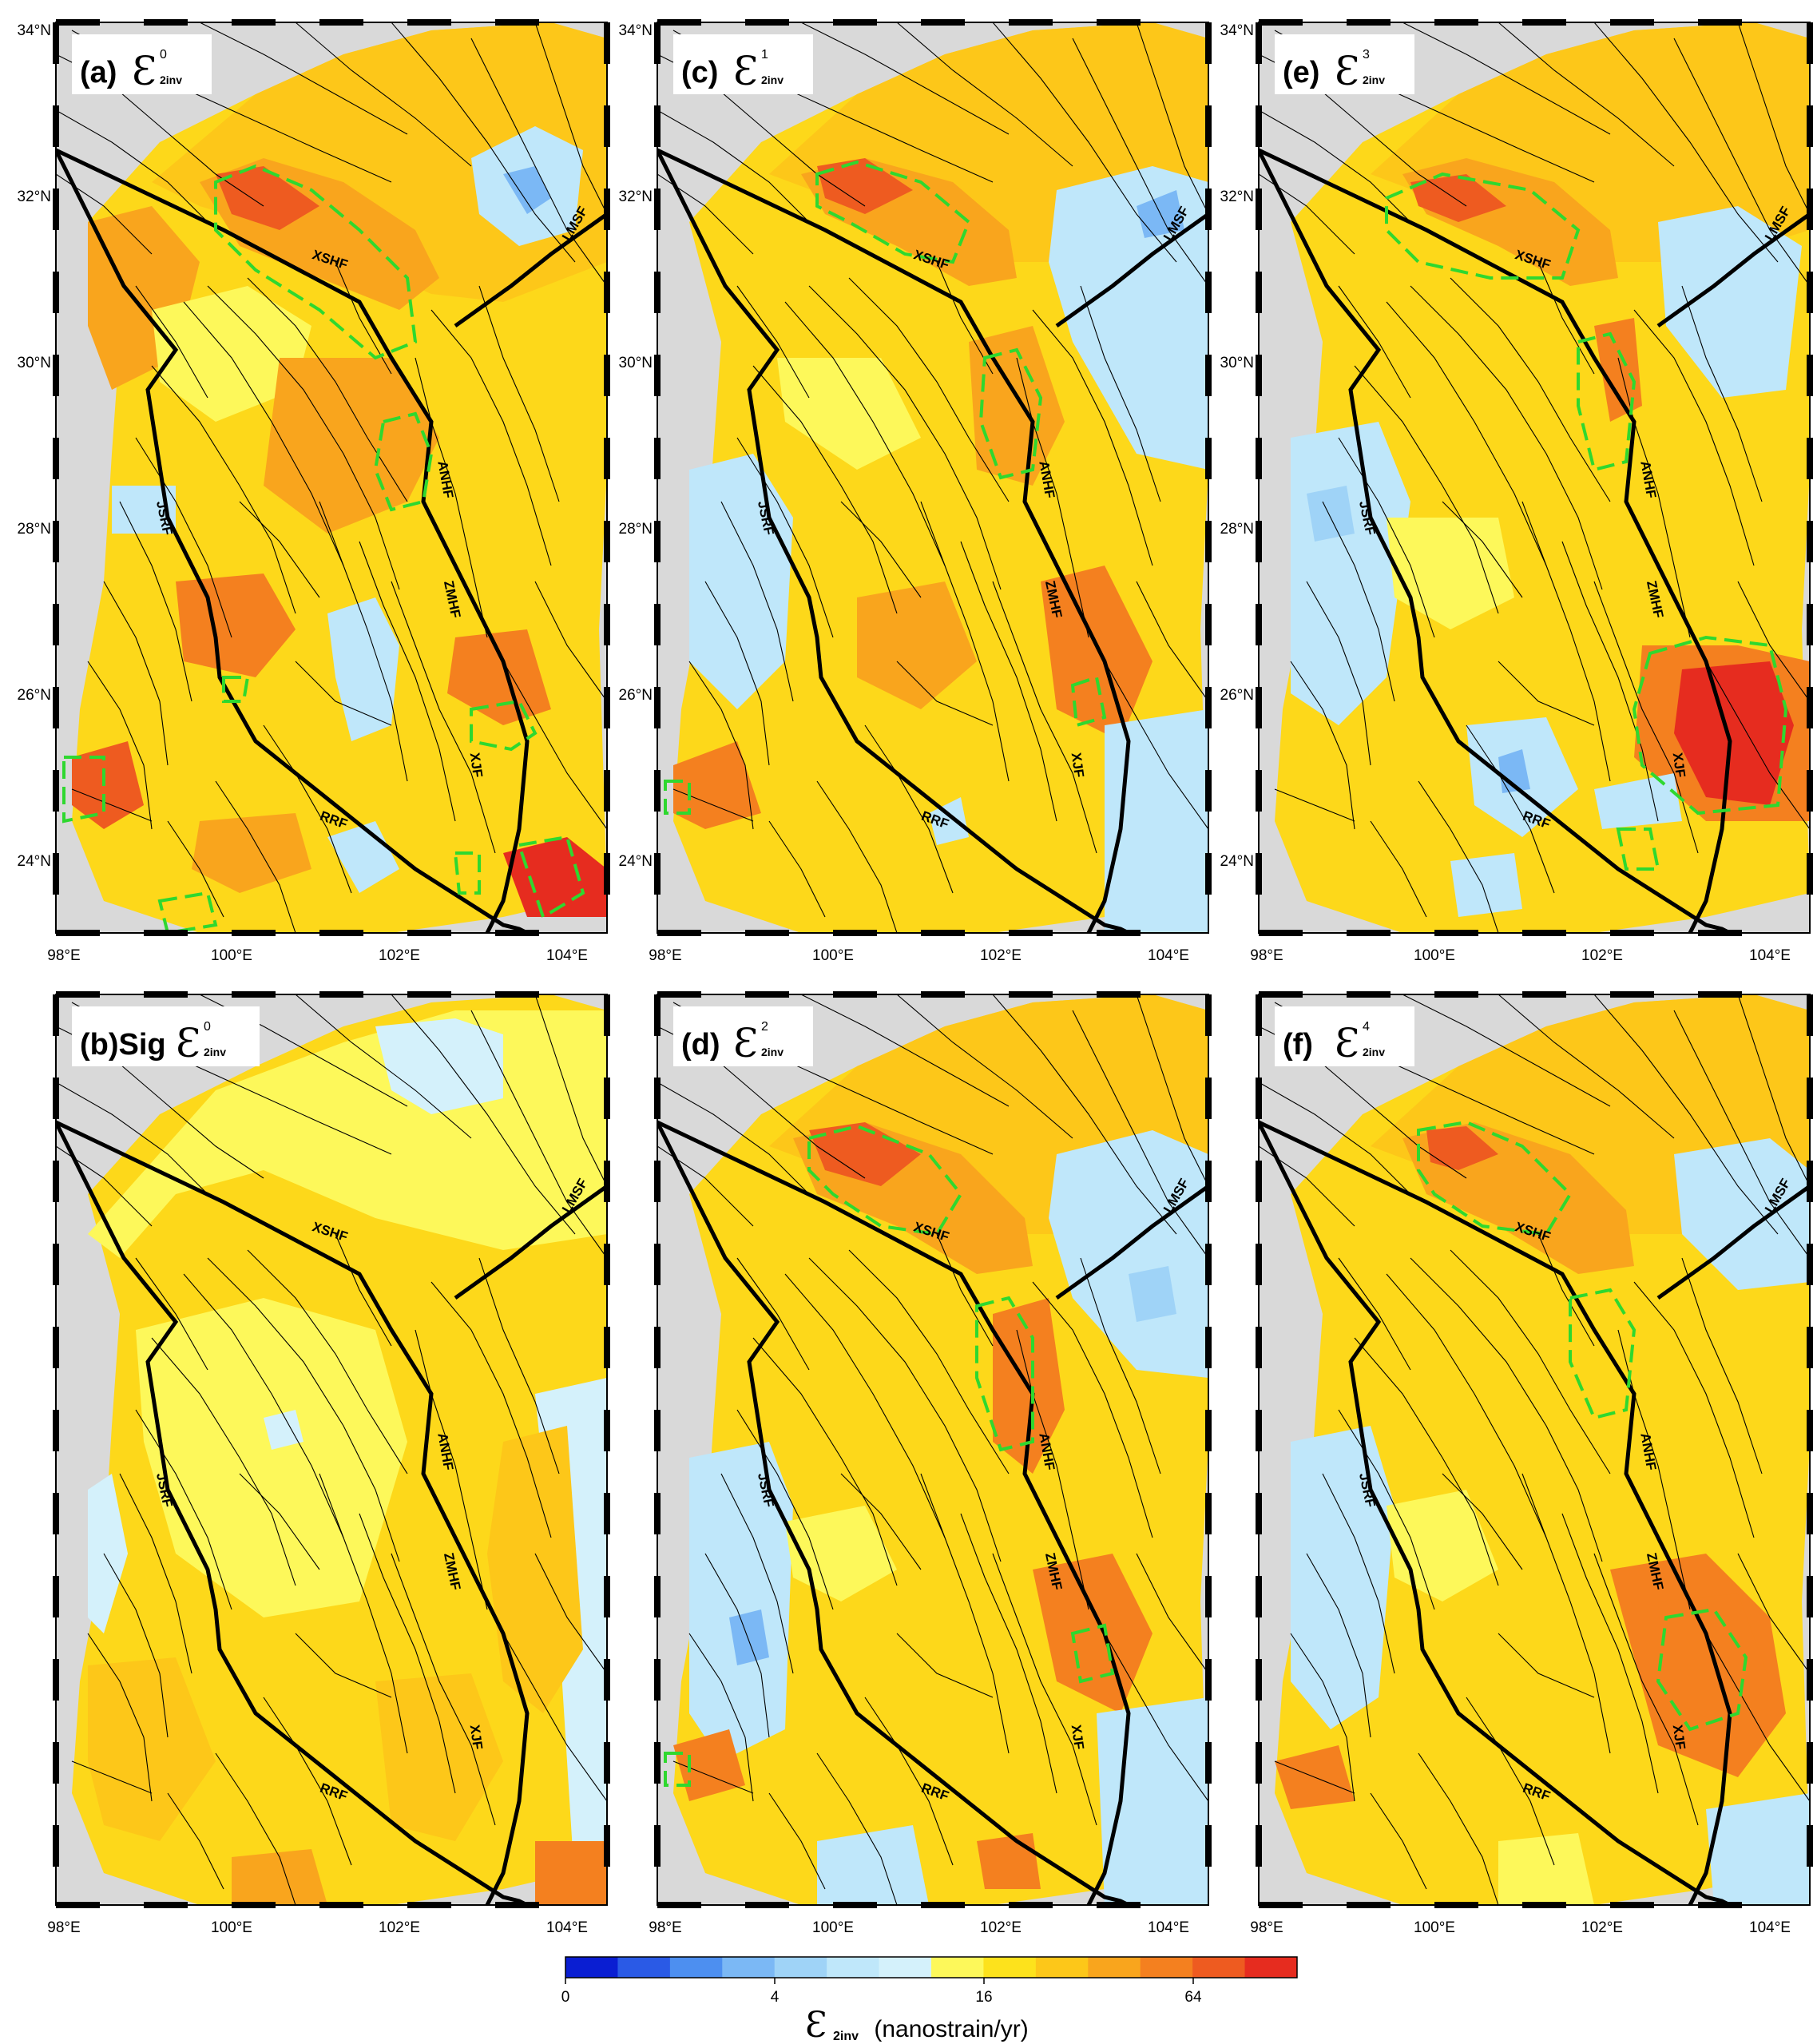  What do you see at coordinates (919, 1927) in the screenshot?
I see `lon-labels-bottom-d: 98°E 100°E 102°E 104°E` at bounding box center [919, 1927].